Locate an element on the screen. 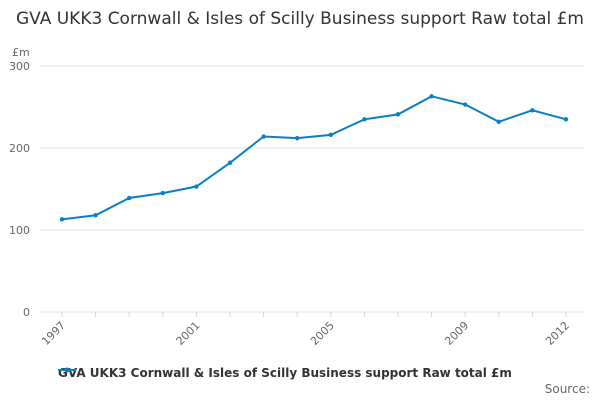  y-tick-label: 200 is located at coordinates (19, 148).